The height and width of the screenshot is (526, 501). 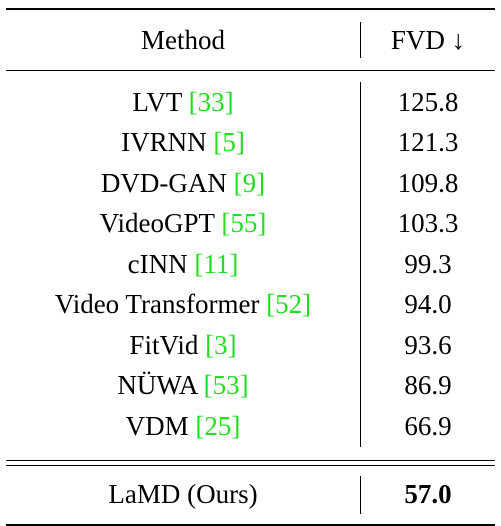 I want to click on citation-link: [33], so click(x=211, y=101).